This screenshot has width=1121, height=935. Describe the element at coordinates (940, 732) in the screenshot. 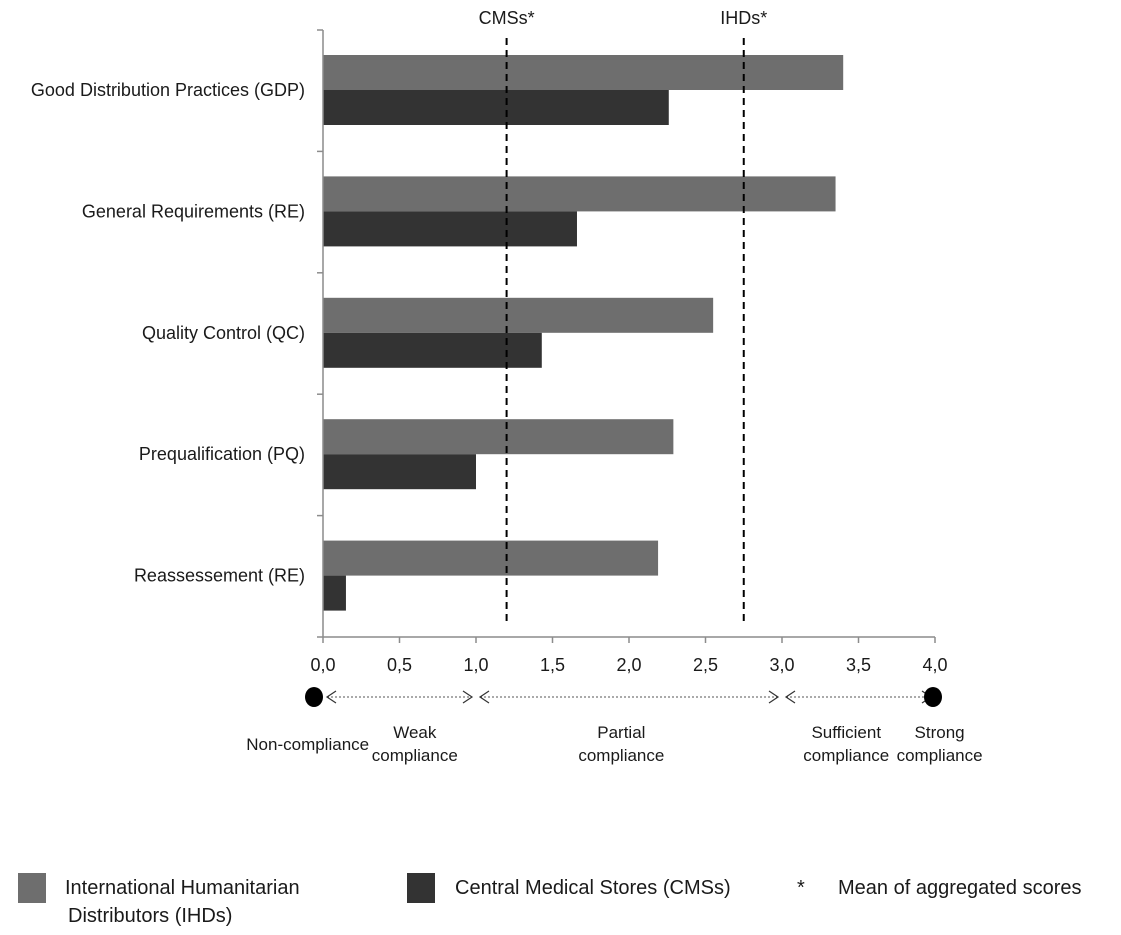

I see `compliance-label-4-line-0: Strong` at that location.